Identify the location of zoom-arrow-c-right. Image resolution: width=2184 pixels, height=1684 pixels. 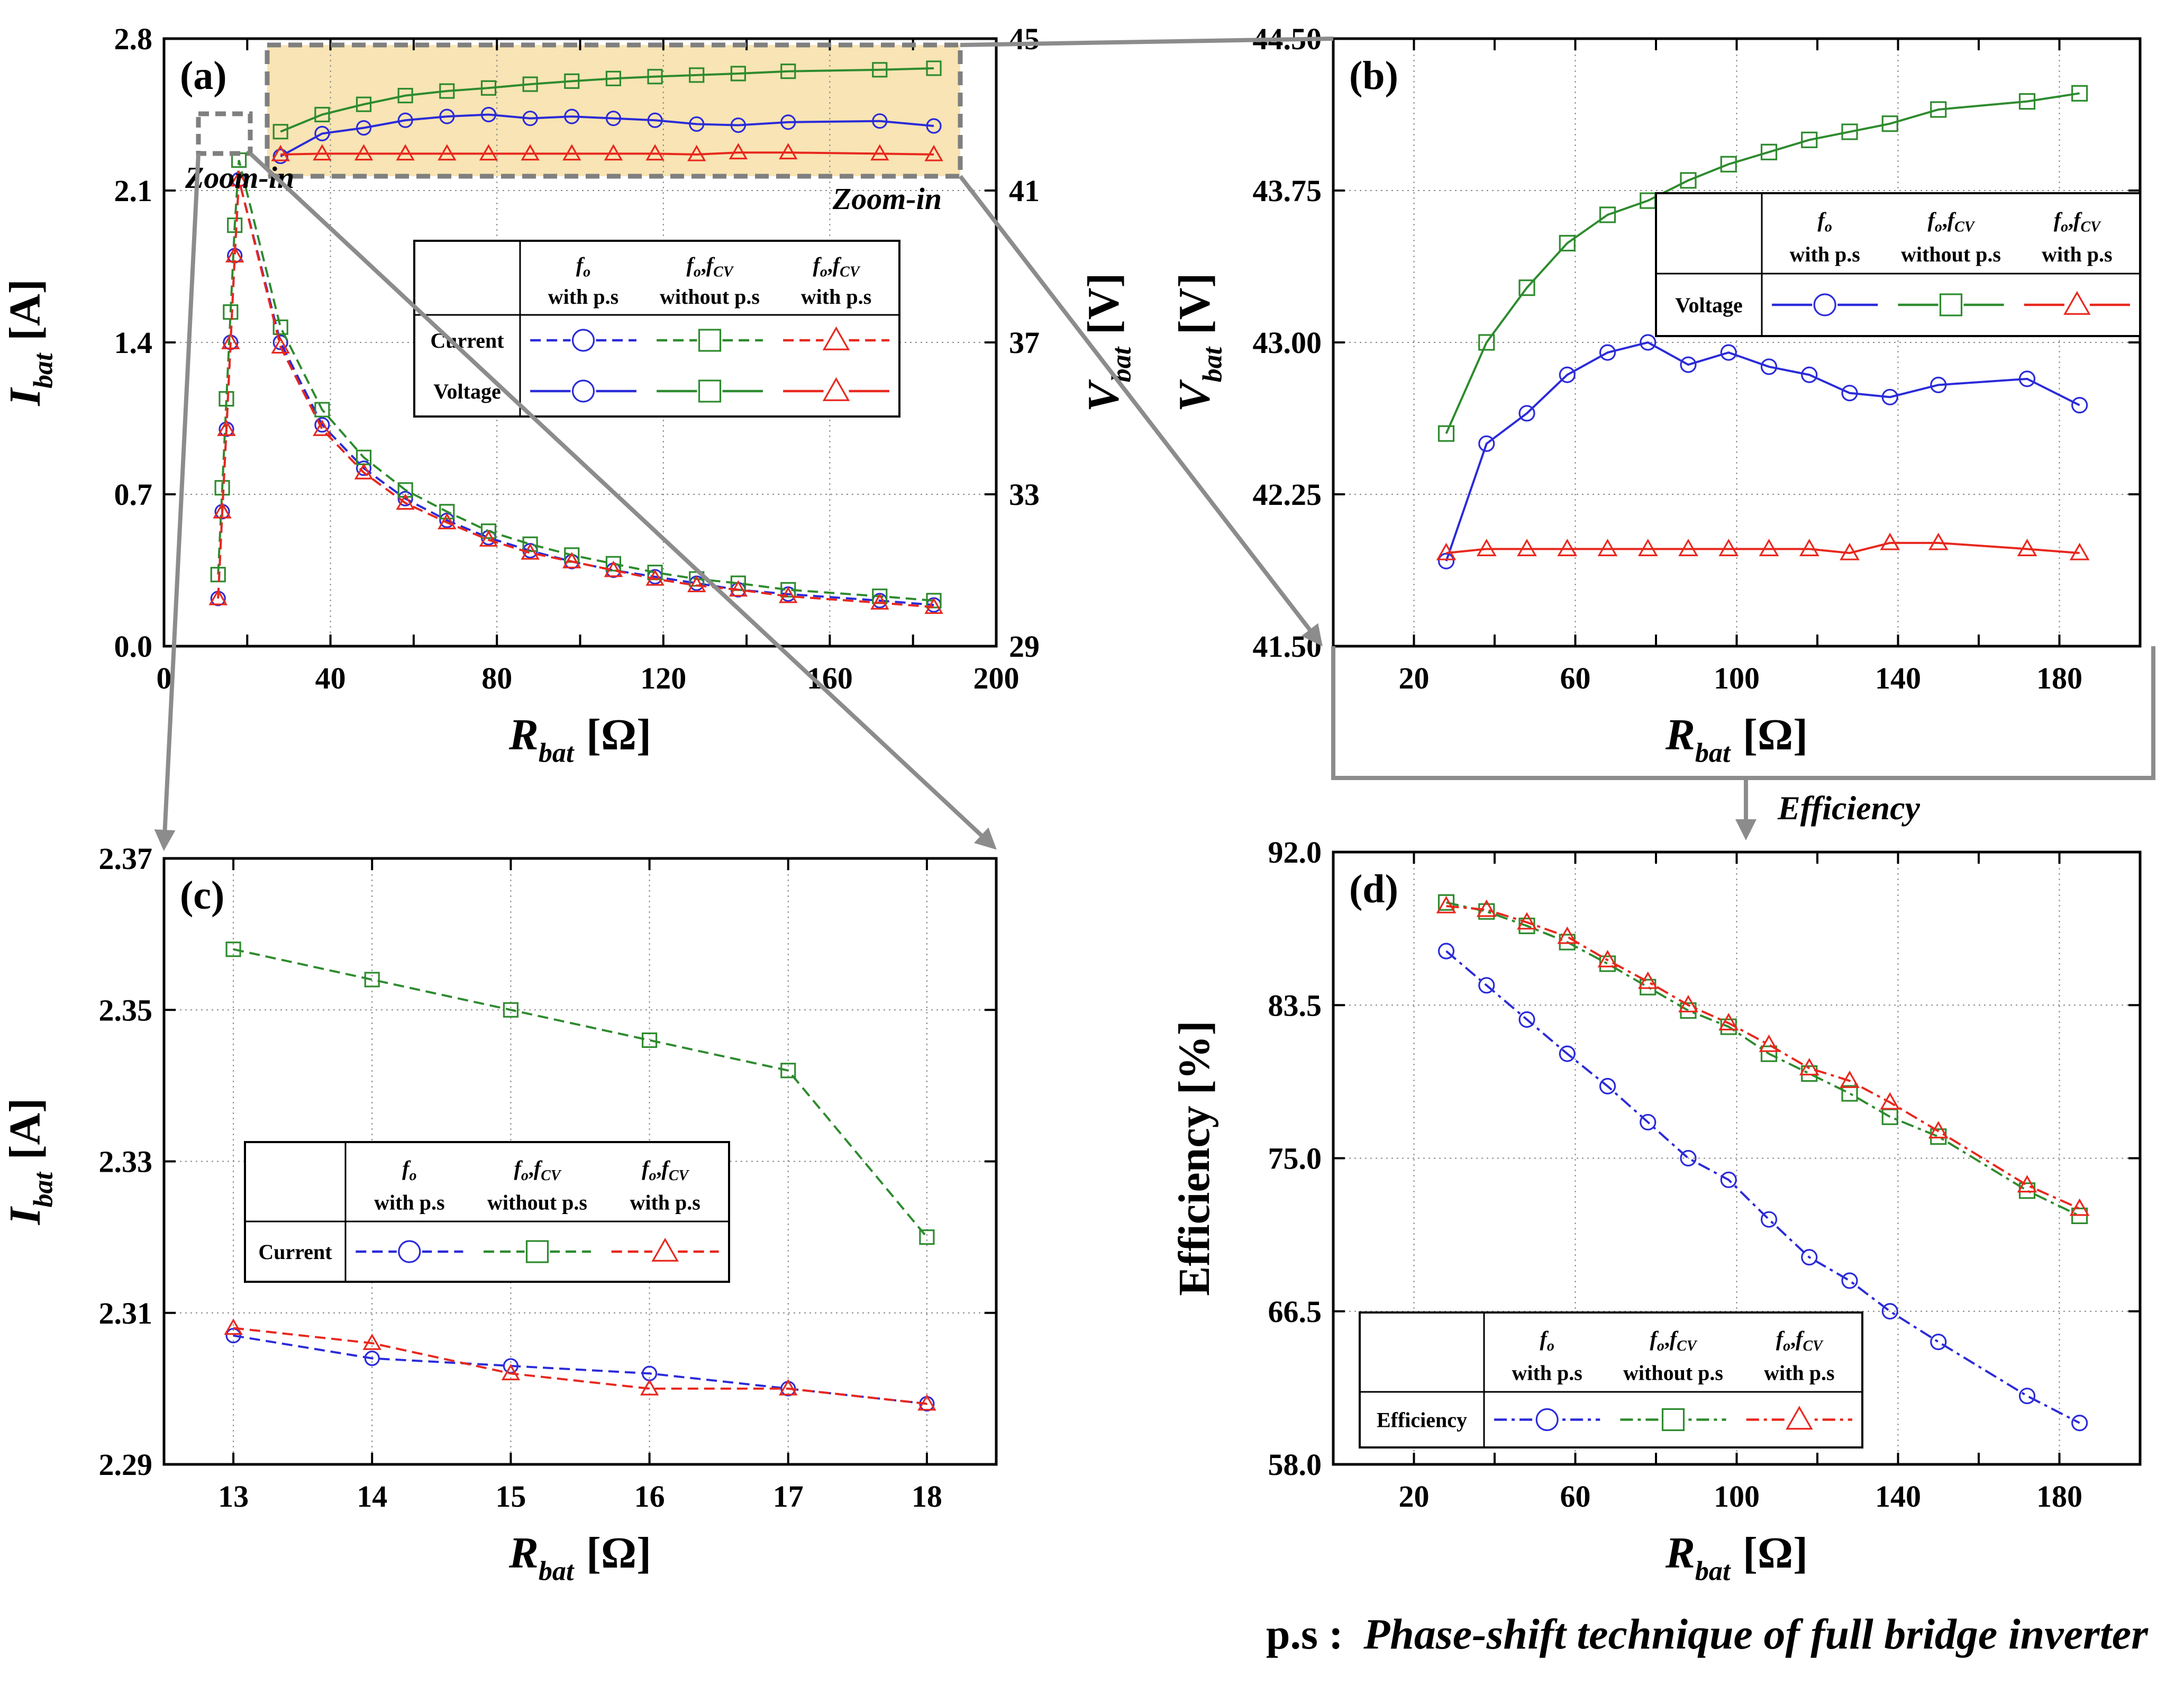
(623, 501).